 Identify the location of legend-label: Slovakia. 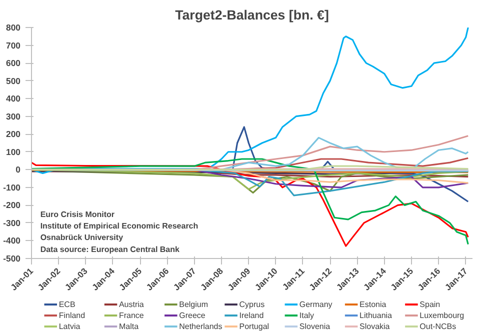
(375, 326).